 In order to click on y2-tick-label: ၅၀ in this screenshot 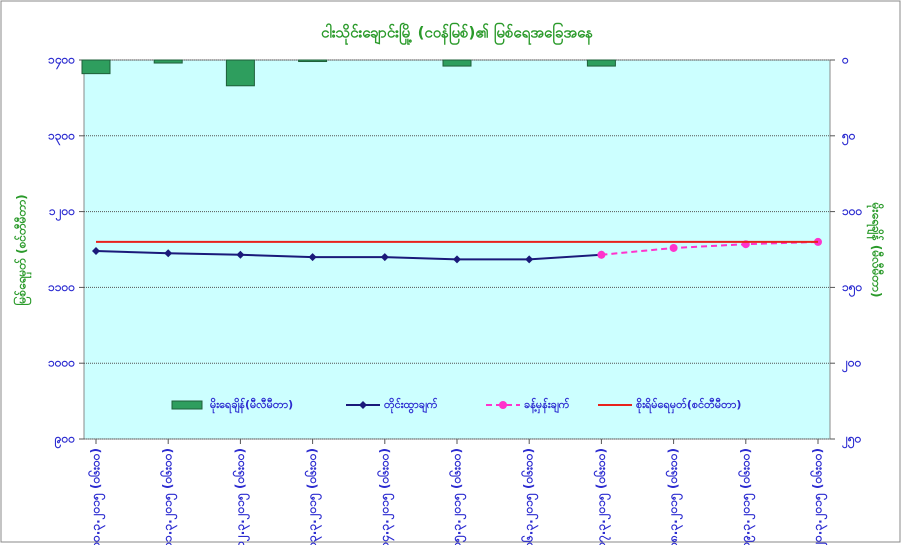, I will do `click(848, 137)`.